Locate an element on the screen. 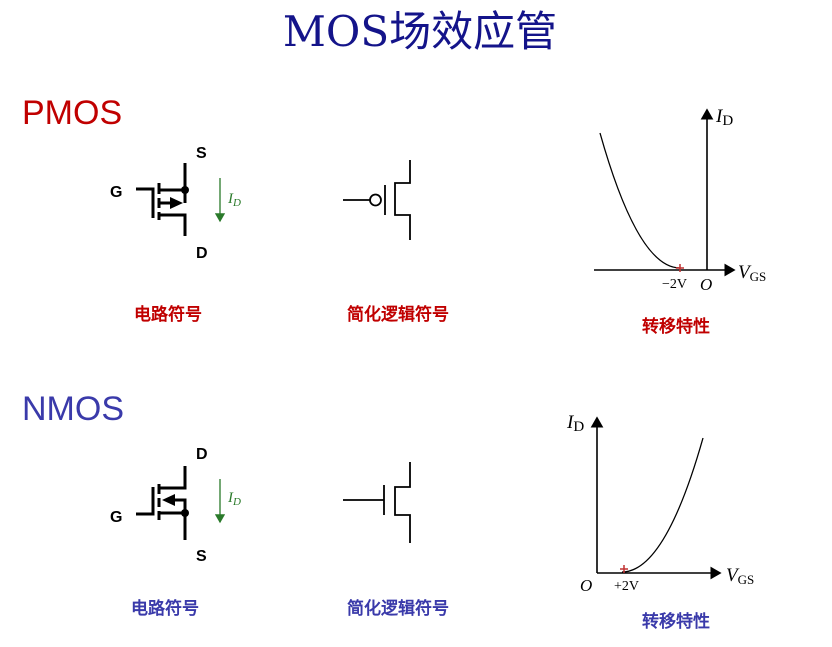 This screenshot has height=647, width=832. pmos-drain-label: D is located at coordinates (202, 253).